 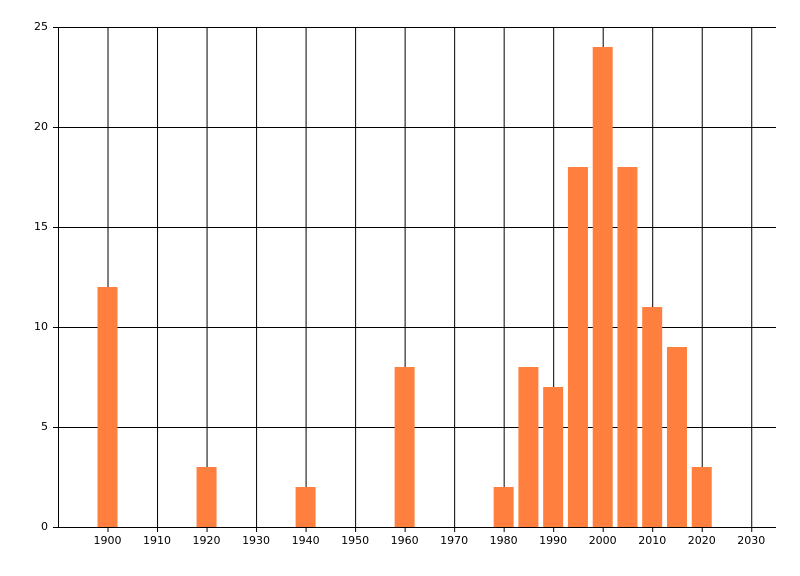 I want to click on y-tick-label: 5, so click(x=44, y=426).